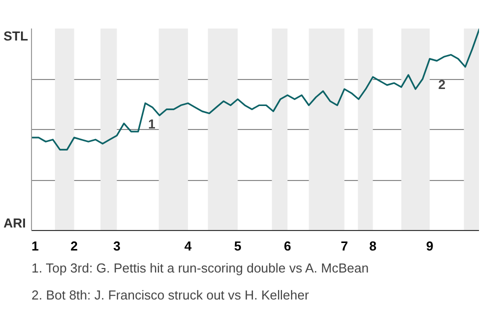 The width and height of the screenshot is (480, 320). Describe the element at coordinates (288, 246) in the screenshot. I see `x-tick-label: 6` at that location.